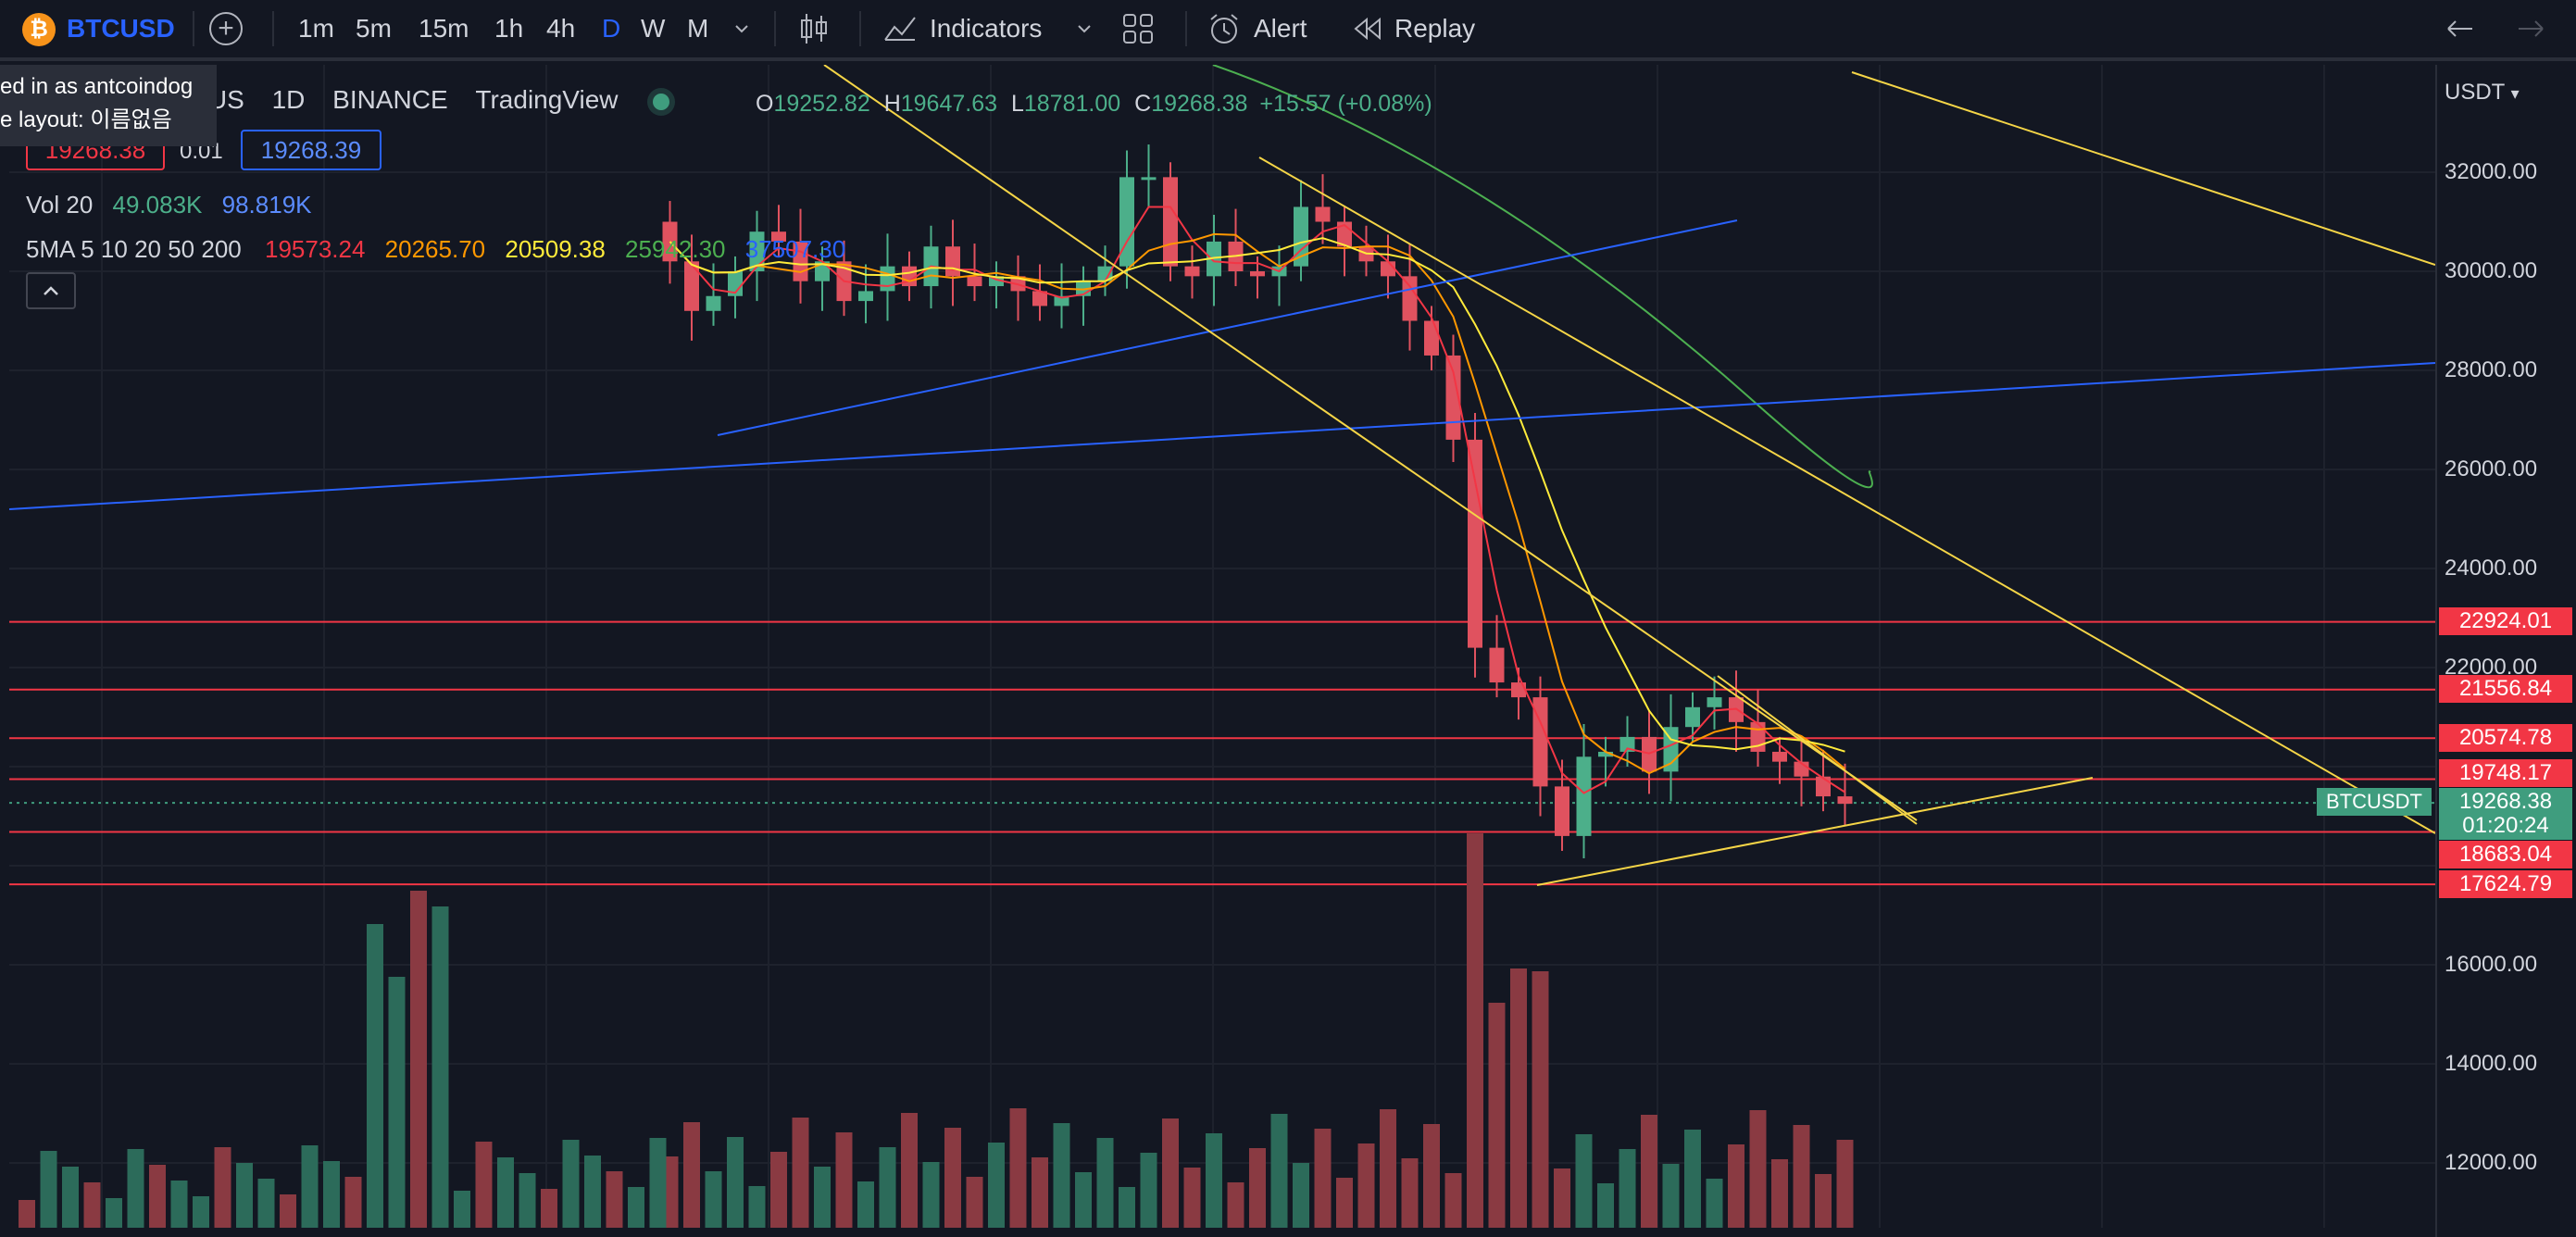 The width and height of the screenshot is (2576, 1237). Describe the element at coordinates (509, 28) in the screenshot. I see `interval-1h: 1h` at that location.